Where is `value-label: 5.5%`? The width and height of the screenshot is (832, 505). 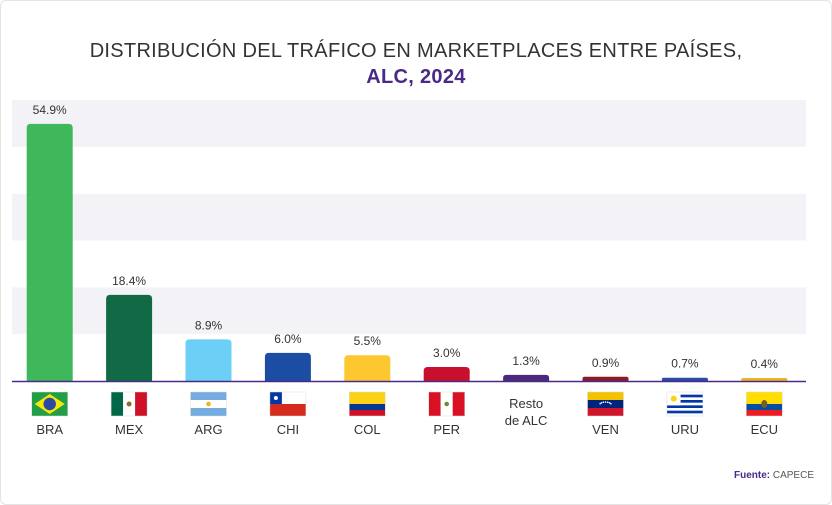
value-label: 5.5% is located at coordinates (368, 341).